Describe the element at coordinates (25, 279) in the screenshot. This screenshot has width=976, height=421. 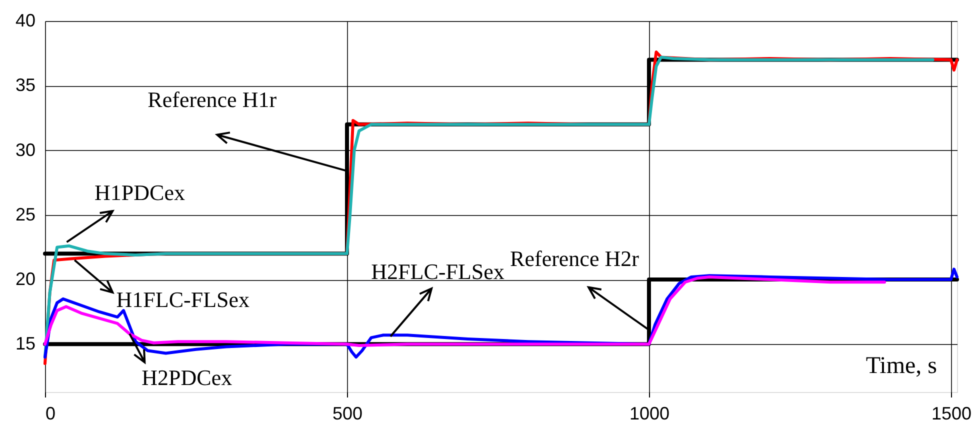
I see `y-tick-label: 20` at that location.